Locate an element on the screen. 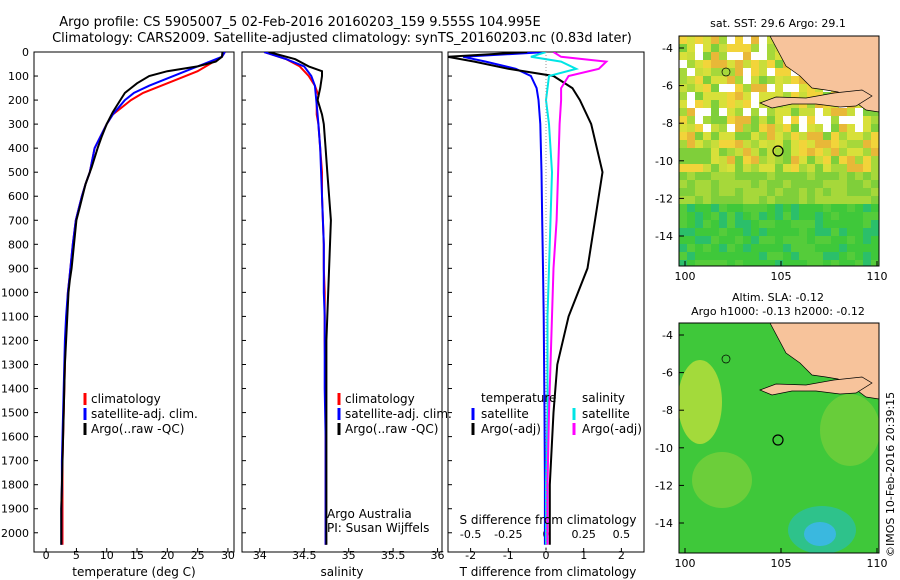  x-tick-label: 2 is located at coordinates (621, 555).